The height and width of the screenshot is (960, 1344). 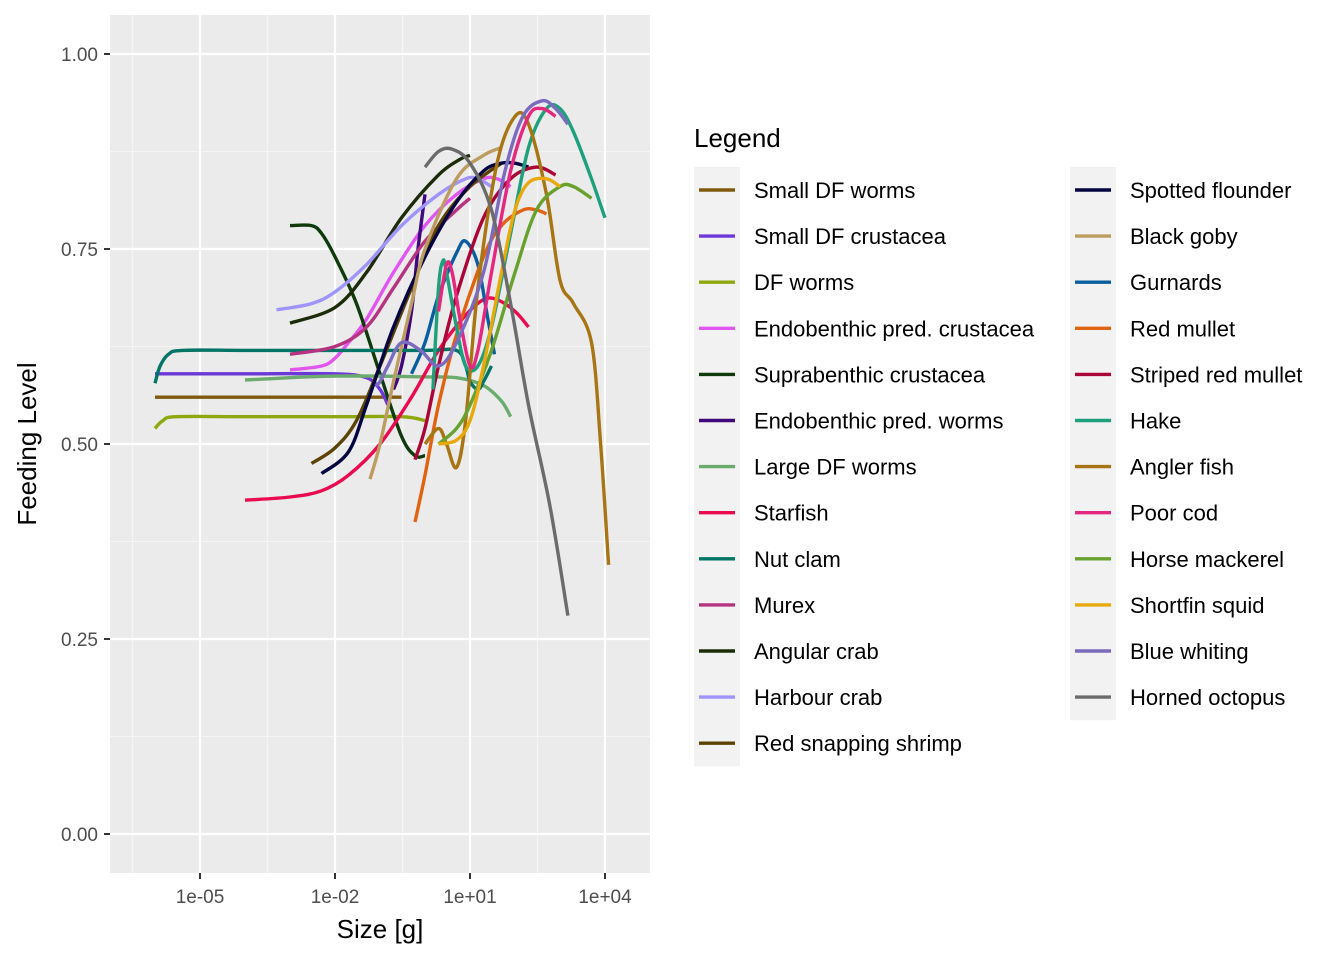 What do you see at coordinates (1176, 282) in the screenshot?
I see `legend-label: Gurnards` at bounding box center [1176, 282].